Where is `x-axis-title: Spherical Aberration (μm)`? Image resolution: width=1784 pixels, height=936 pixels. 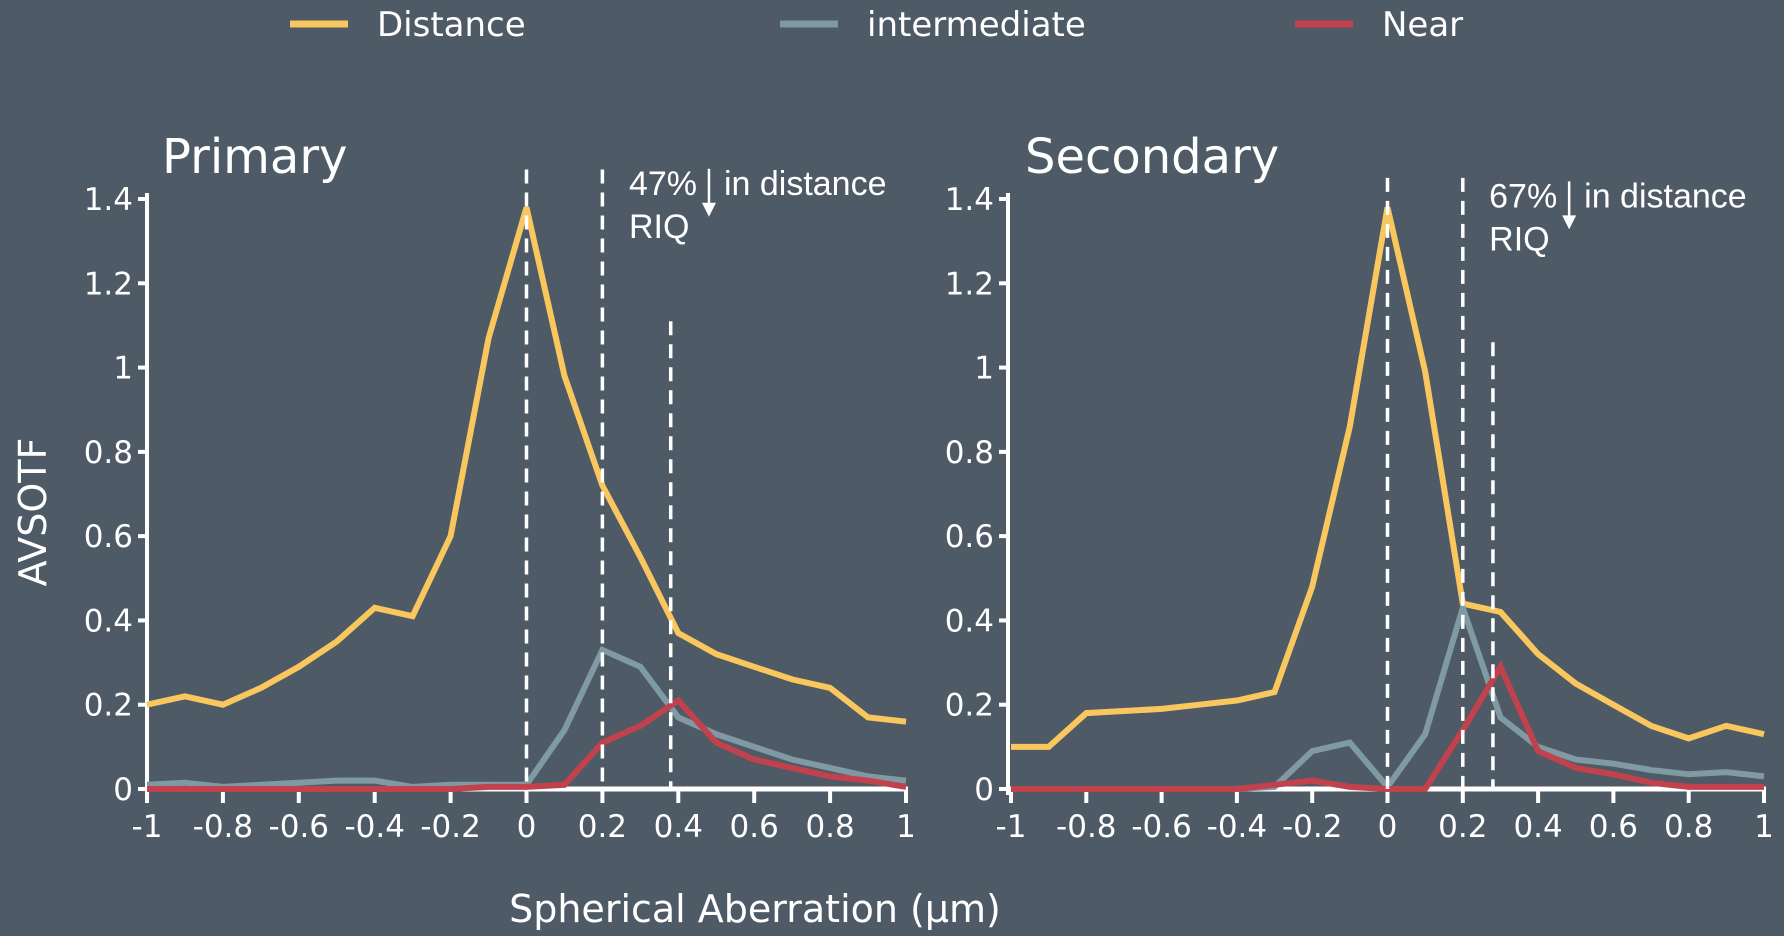
x-axis-title: Spherical Aberration (μm) is located at coordinates (755, 909).